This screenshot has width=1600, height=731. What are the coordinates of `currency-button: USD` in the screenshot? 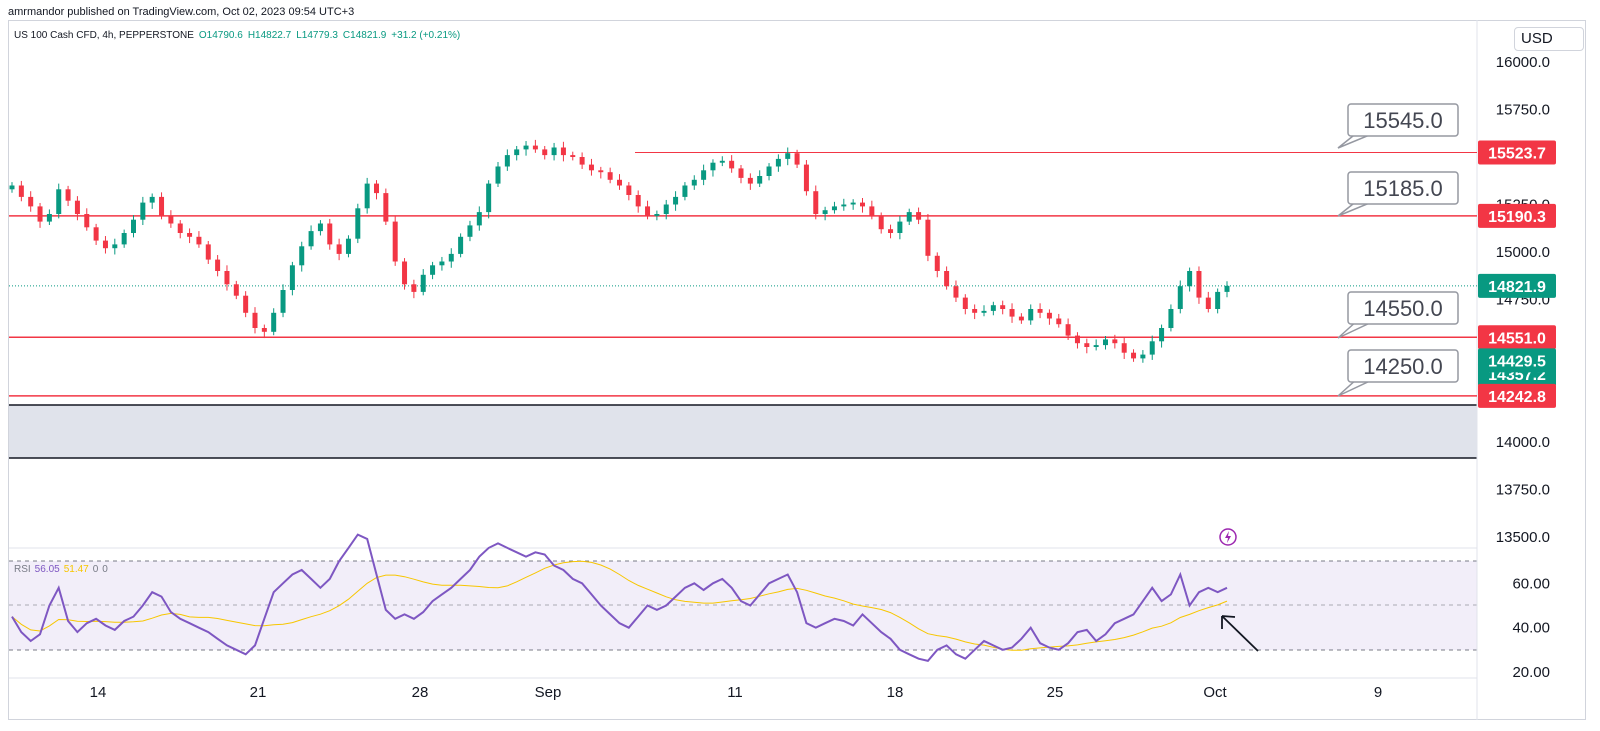 It's located at (1549, 39).